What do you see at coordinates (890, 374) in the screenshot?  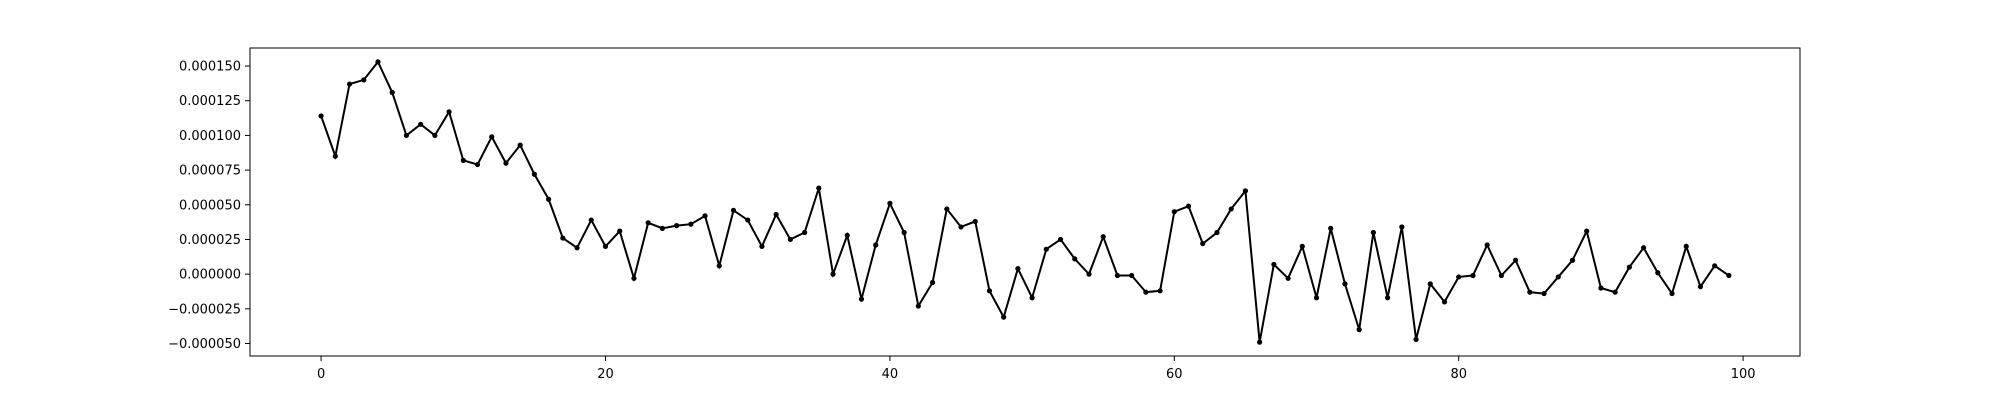 I see `x-tick-label: 40` at bounding box center [890, 374].